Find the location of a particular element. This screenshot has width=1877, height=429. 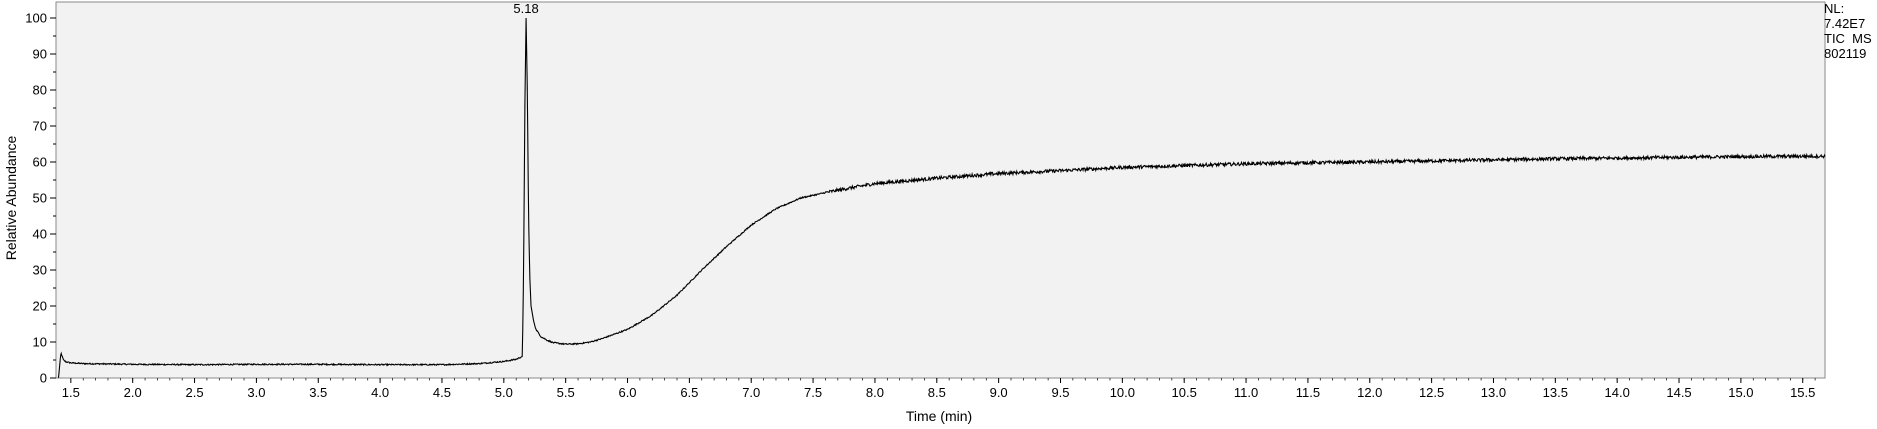

x-tick-label: 13.0 is located at coordinates (1493, 392).